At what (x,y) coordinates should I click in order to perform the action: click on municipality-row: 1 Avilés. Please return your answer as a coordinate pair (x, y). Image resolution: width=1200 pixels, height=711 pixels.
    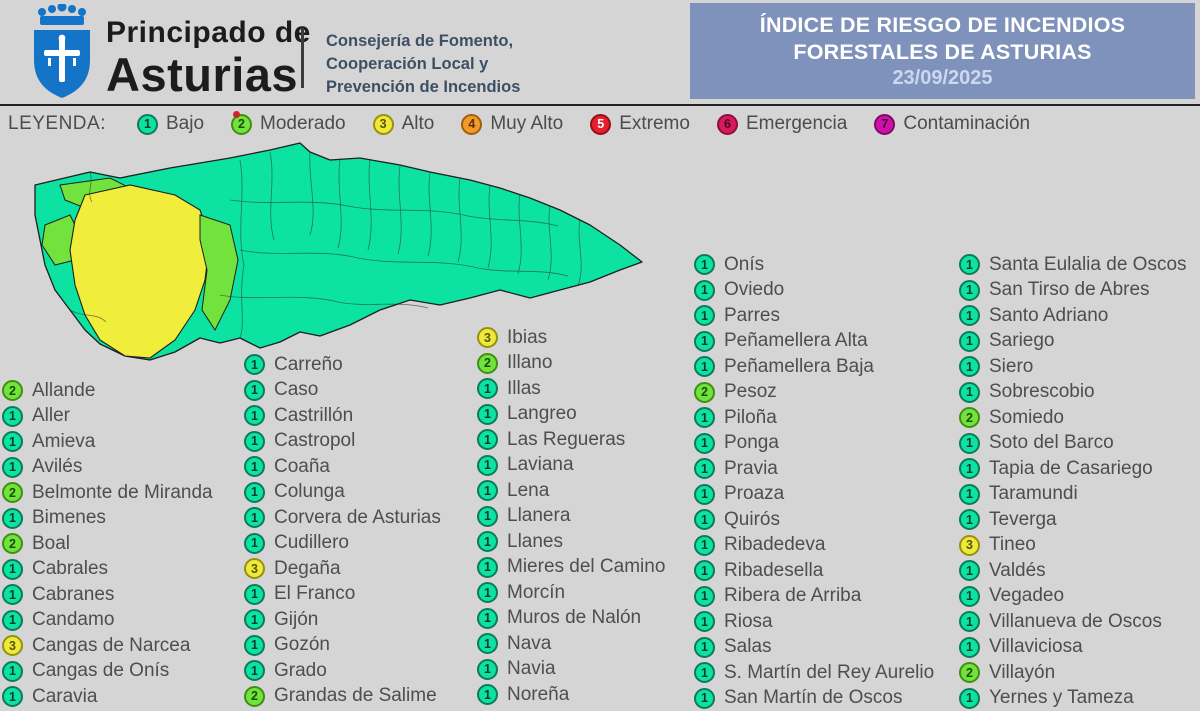
    Looking at the image, I should click on (107, 468).